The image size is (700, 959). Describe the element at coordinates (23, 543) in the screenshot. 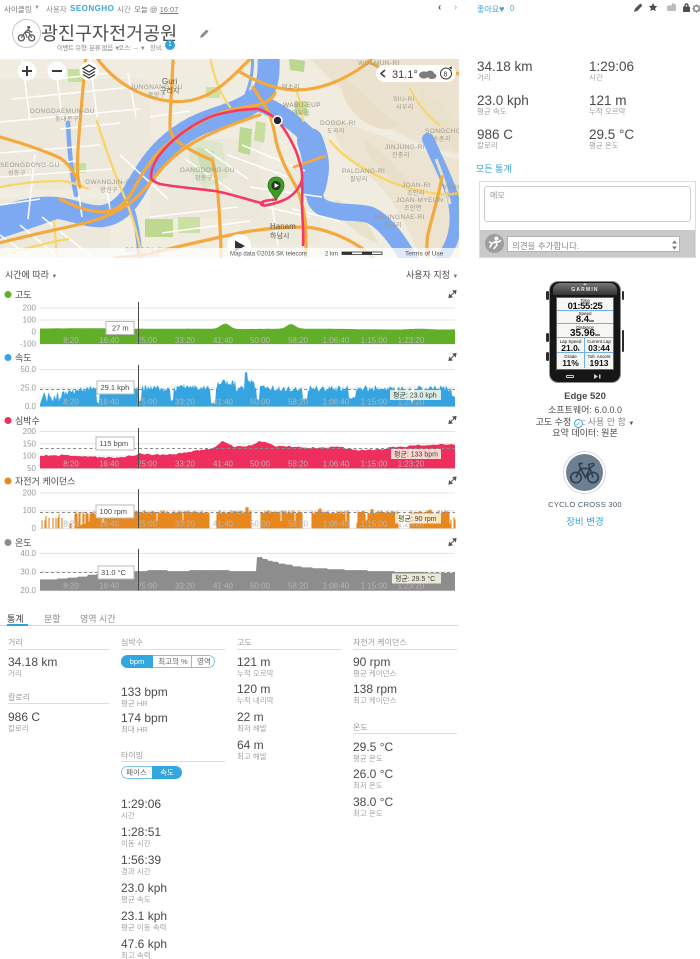

I see `svg-text: 온도` at that location.